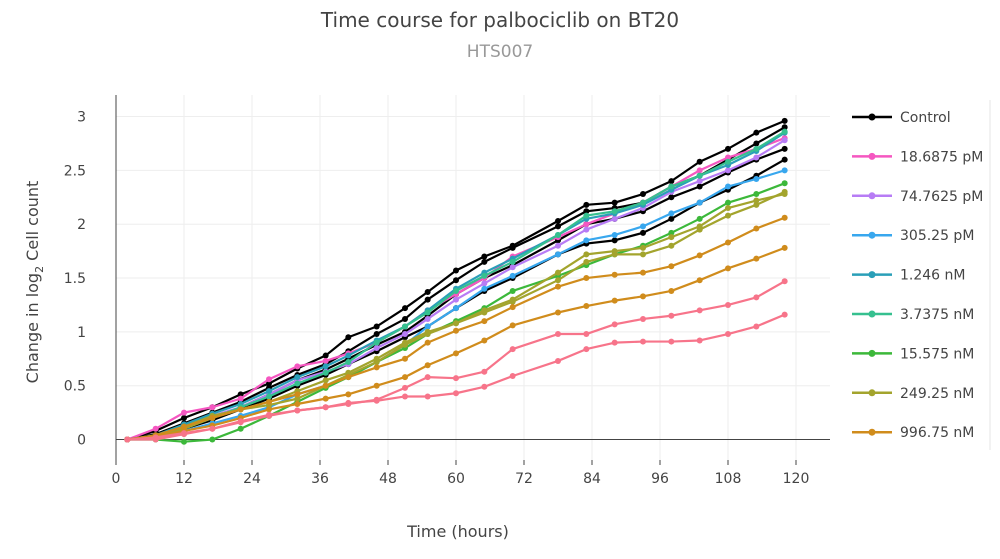 The image size is (1000, 559). I want to click on legend-item: 3.7375 nM, so click(913, 315).